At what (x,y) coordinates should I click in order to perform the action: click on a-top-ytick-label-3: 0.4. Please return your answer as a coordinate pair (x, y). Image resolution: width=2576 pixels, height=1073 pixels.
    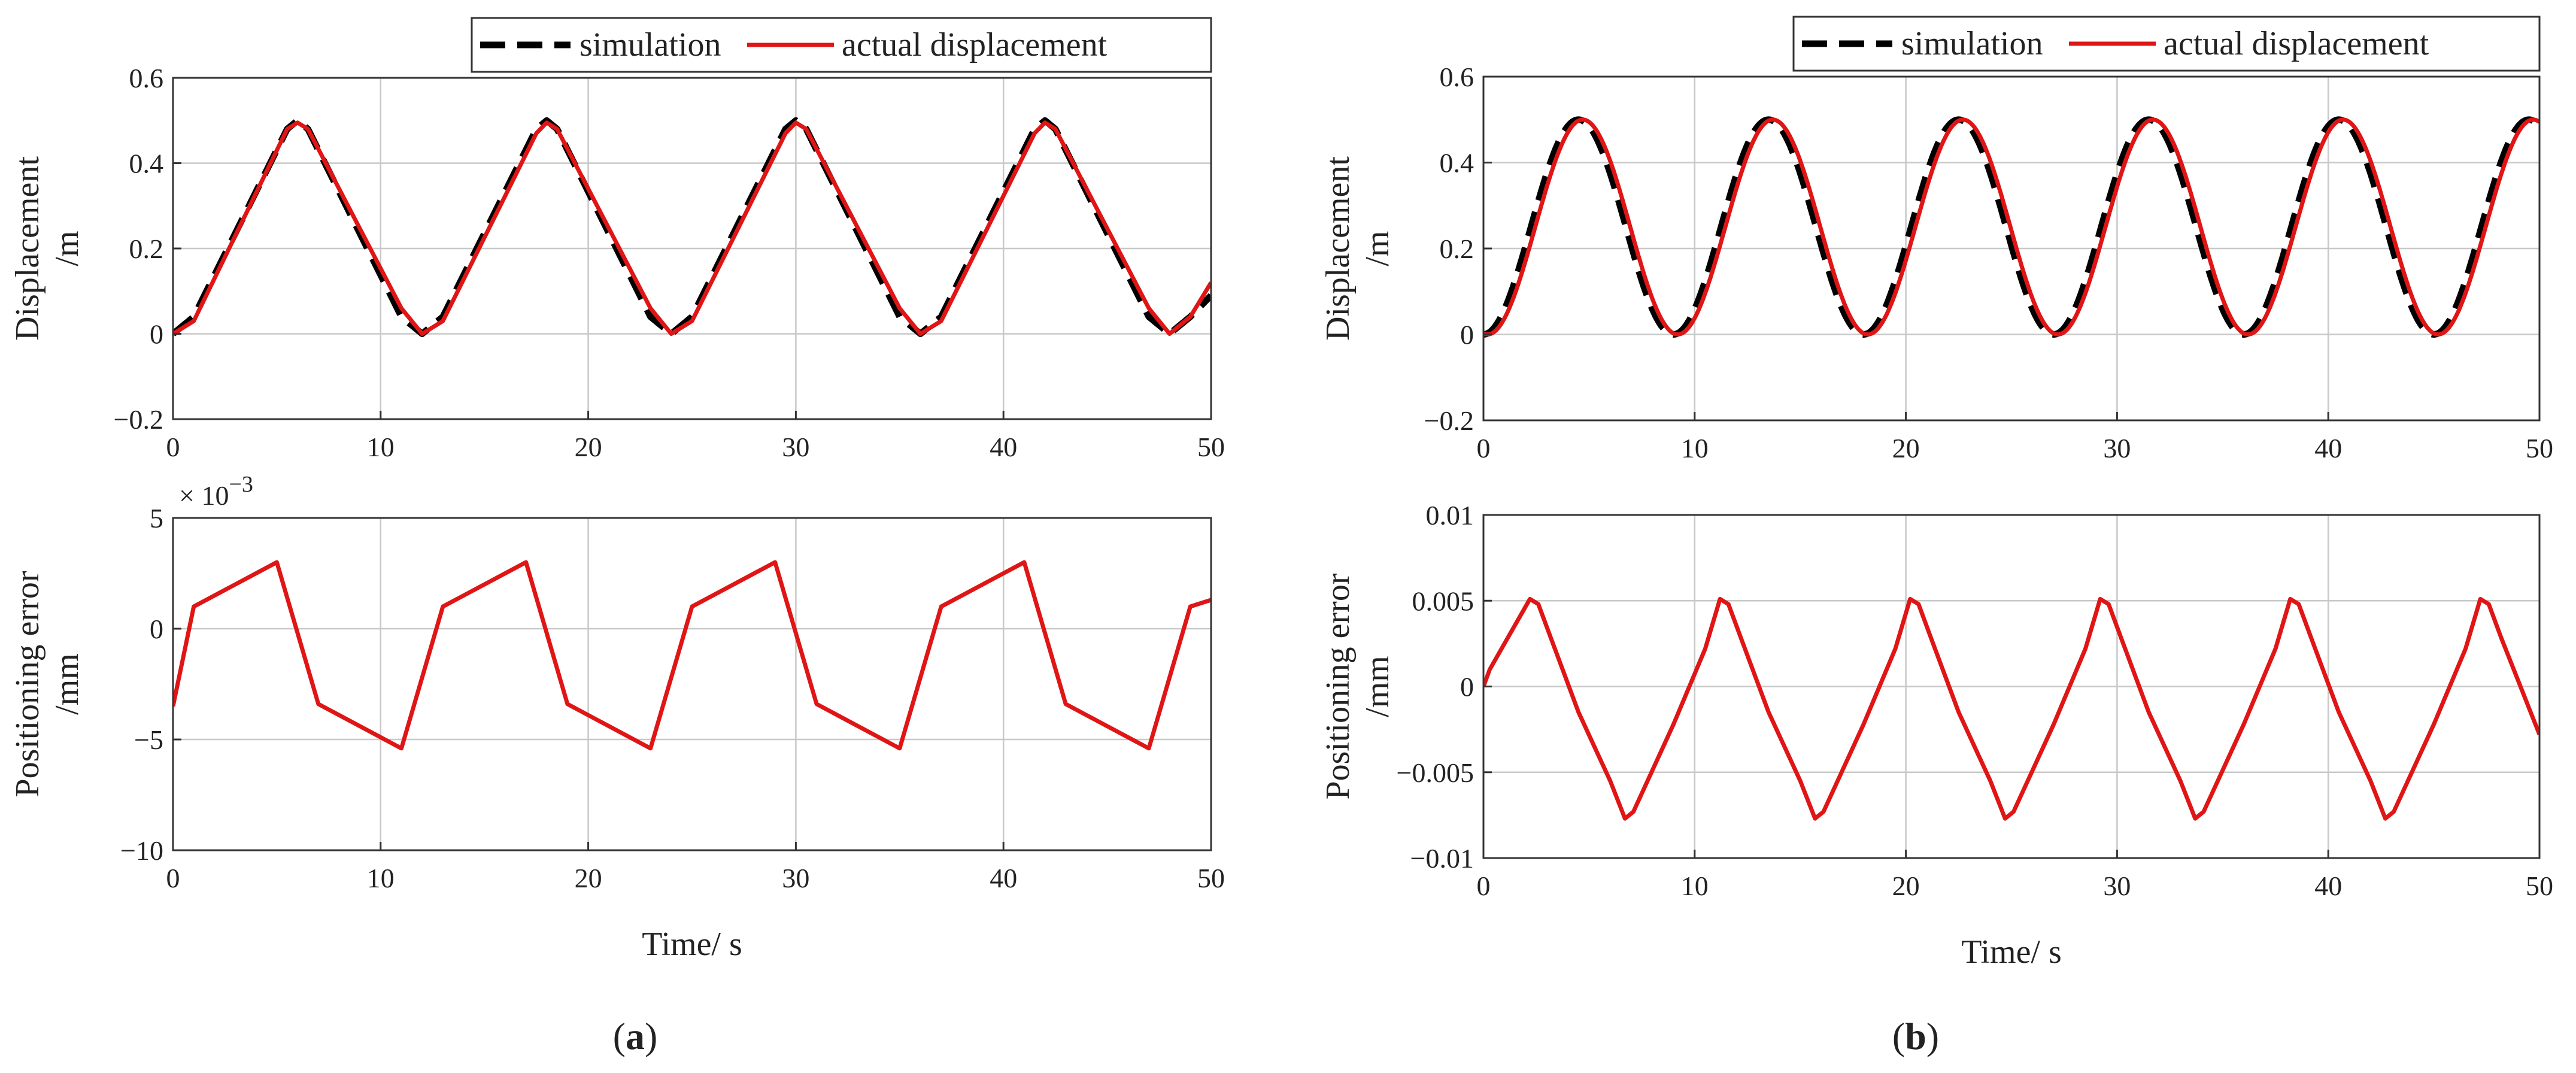
    Looking at the image, I should click on (146, 163).